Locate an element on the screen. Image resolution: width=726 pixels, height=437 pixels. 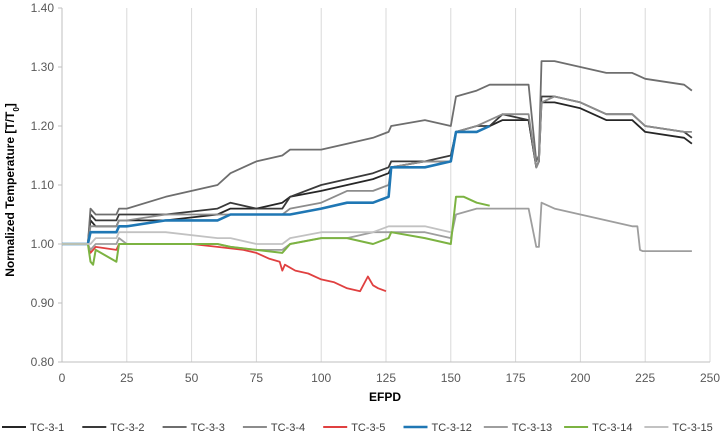
legend-label: TC-3-4 is located at coordinates (288, 428).